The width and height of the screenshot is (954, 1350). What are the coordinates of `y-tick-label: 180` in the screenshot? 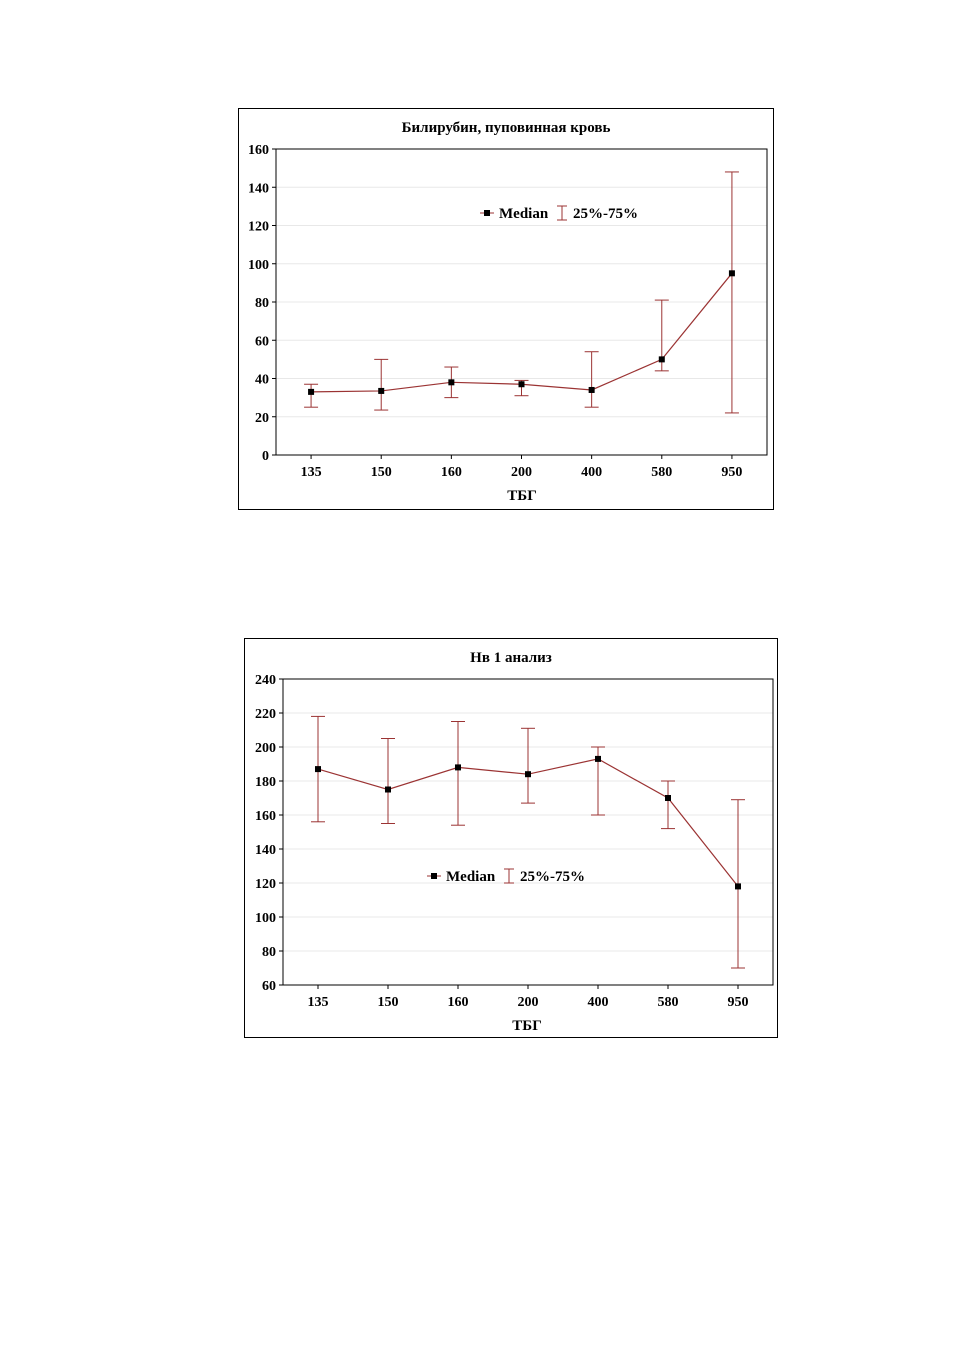 It's located at (265, 782).